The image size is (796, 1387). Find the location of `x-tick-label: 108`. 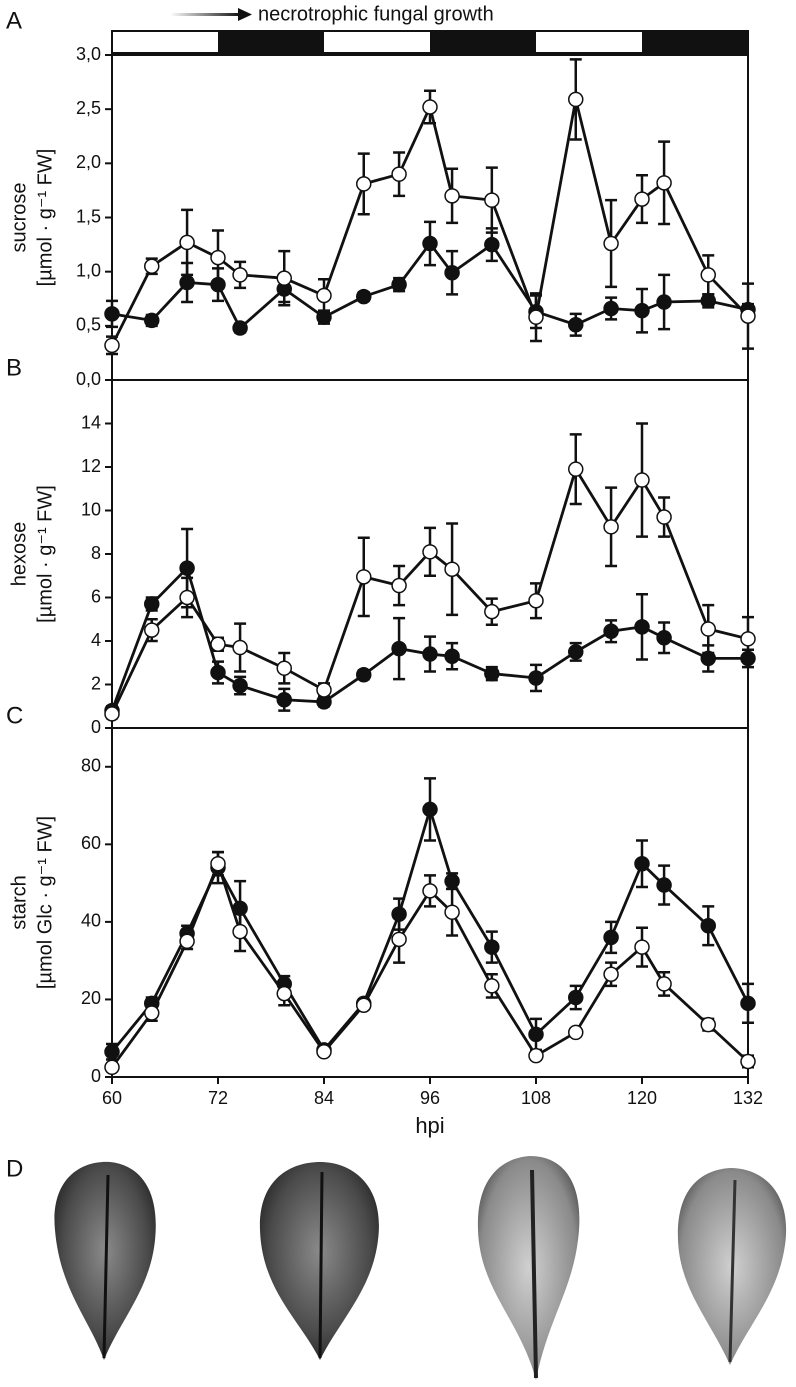

x-tick-label: 108 is located at coordinates (536, 1098).